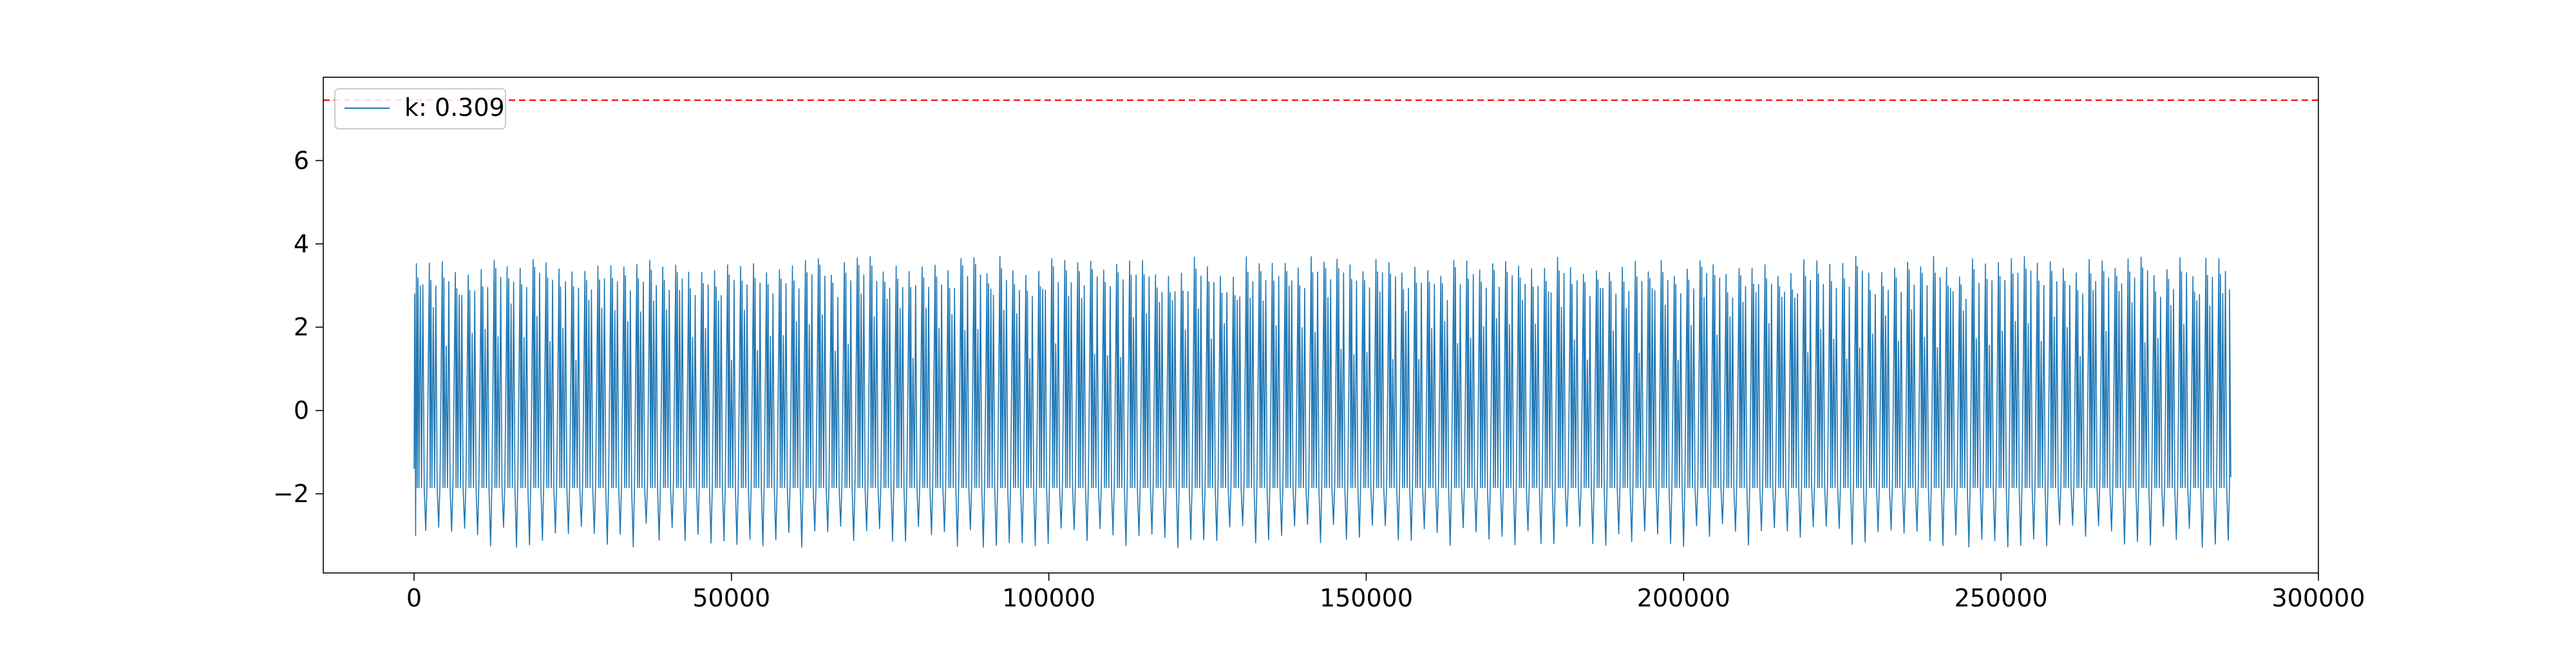  Describe the element at coordinates (1366, 598) in the screenshot. I see `x-tick-label: 150000` at that location.